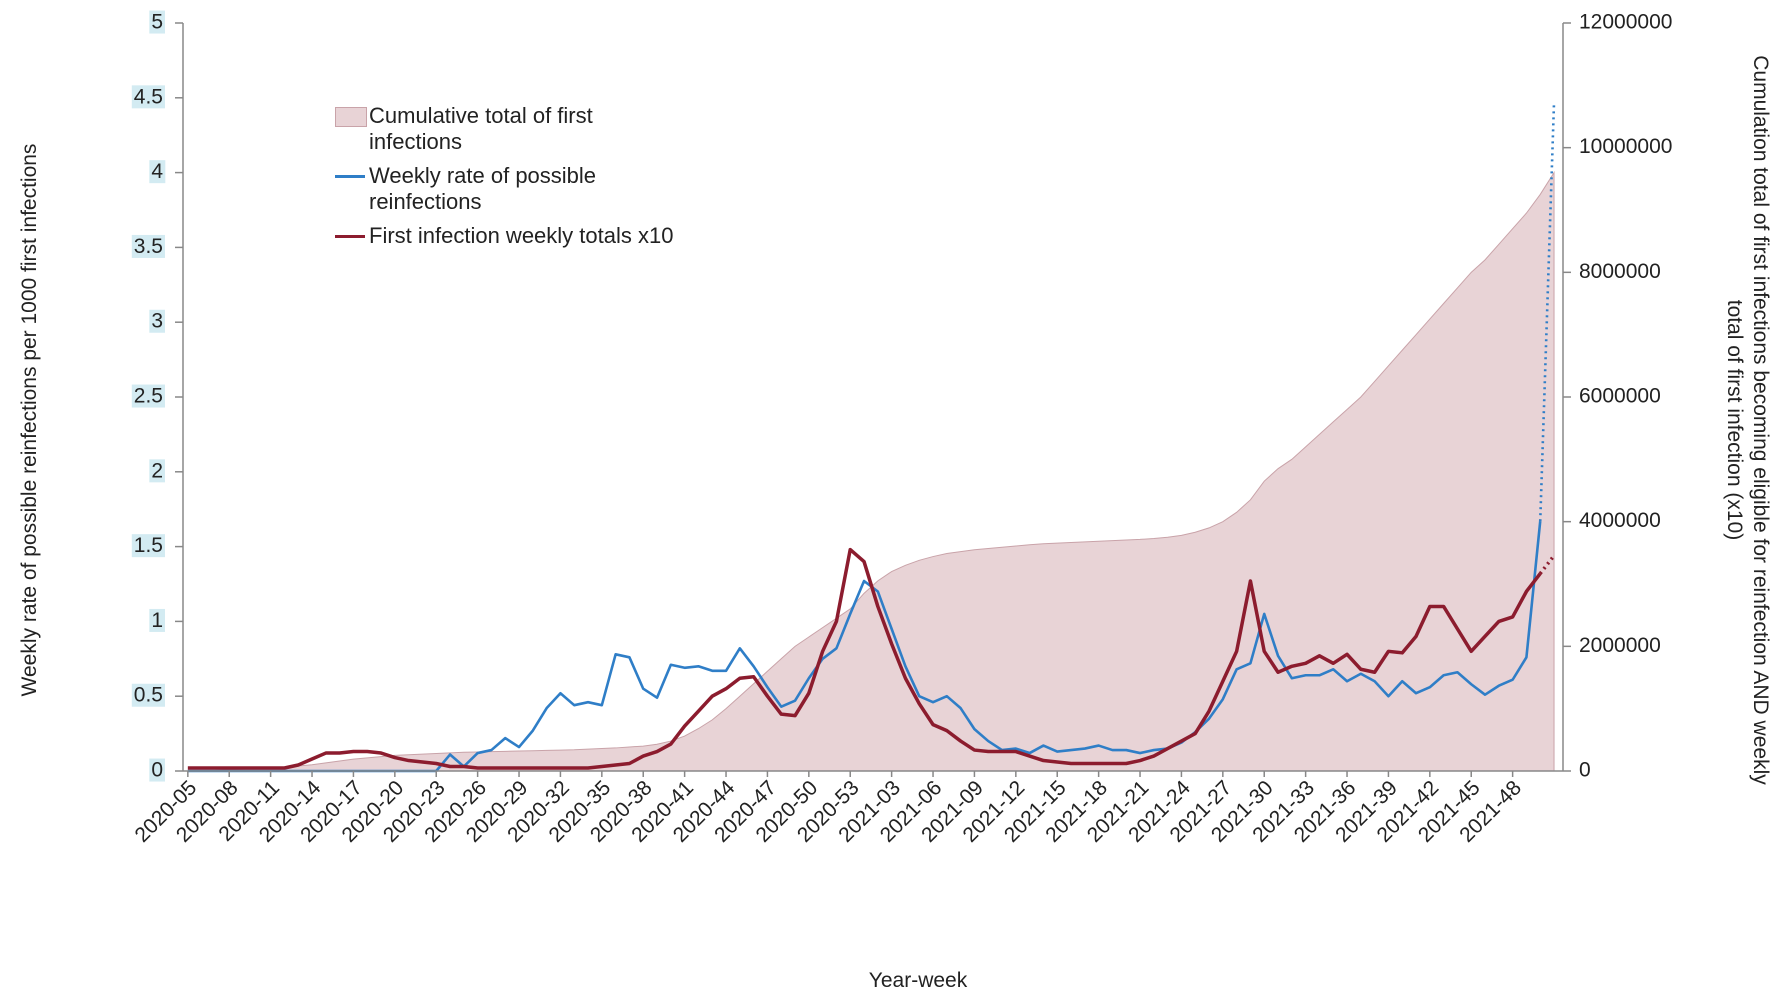 Image resolution: width=1780 pixels, height=994 pixels. I want to click on y-tick-label: 0.5, so click(148, 695).